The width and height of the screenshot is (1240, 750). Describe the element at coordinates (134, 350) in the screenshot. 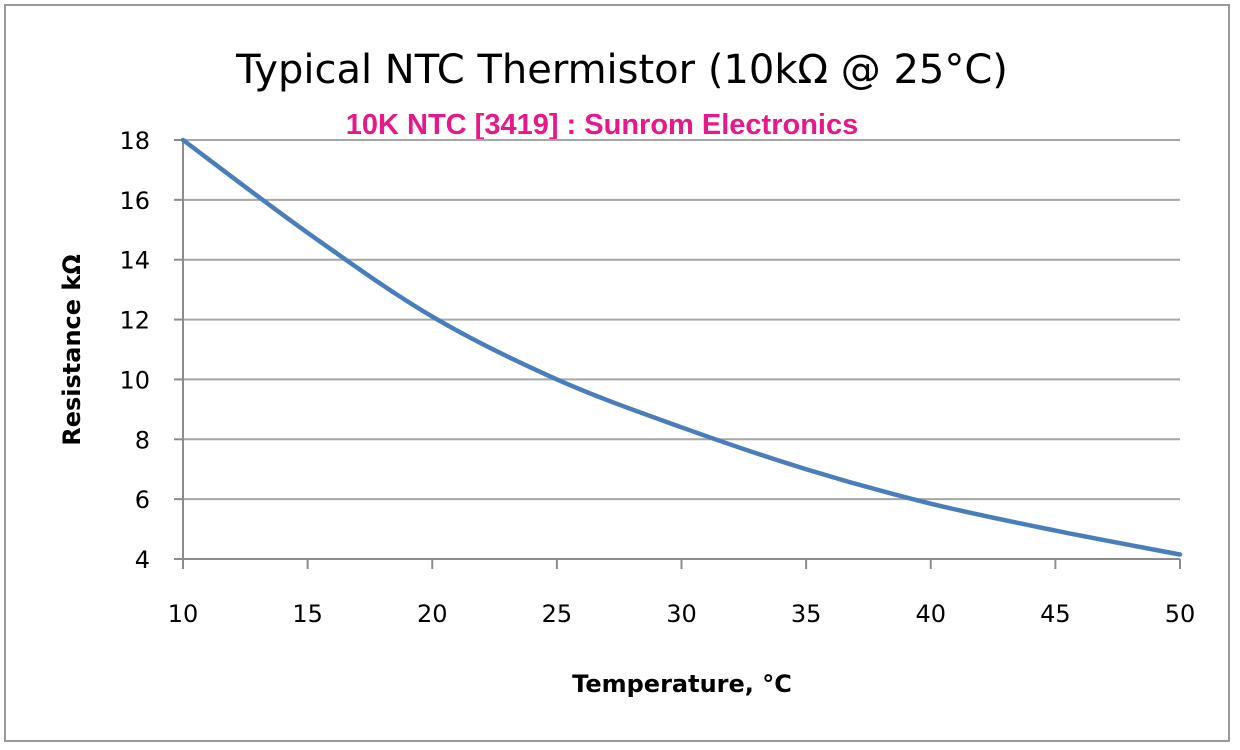

I see `y-tick-labels: 4 6 8 10 12 14 16 18` at that location.